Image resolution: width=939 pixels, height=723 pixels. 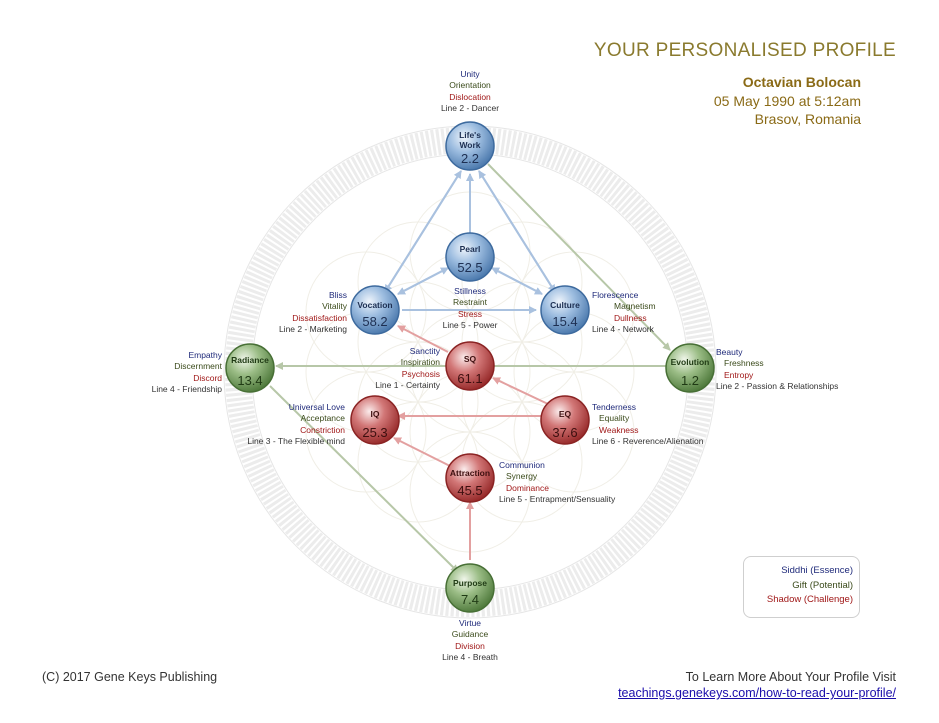 I want to click on iq-label: IQ, so click(x=375, y=414).